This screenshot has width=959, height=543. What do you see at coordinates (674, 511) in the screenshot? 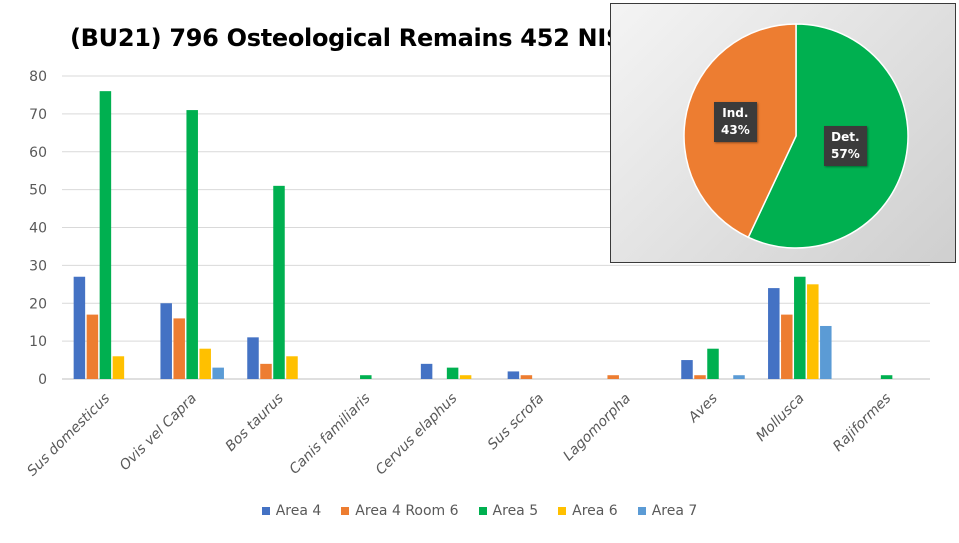
I see `legend-label: Area 7` at bounding box center [674, 511].